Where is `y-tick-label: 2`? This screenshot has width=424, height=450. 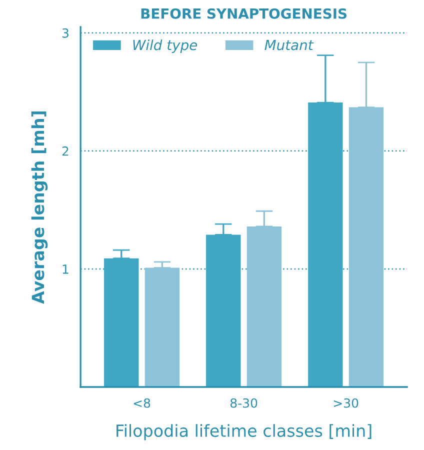 y-tick-label: 2 is located at coordinates (65, 151).